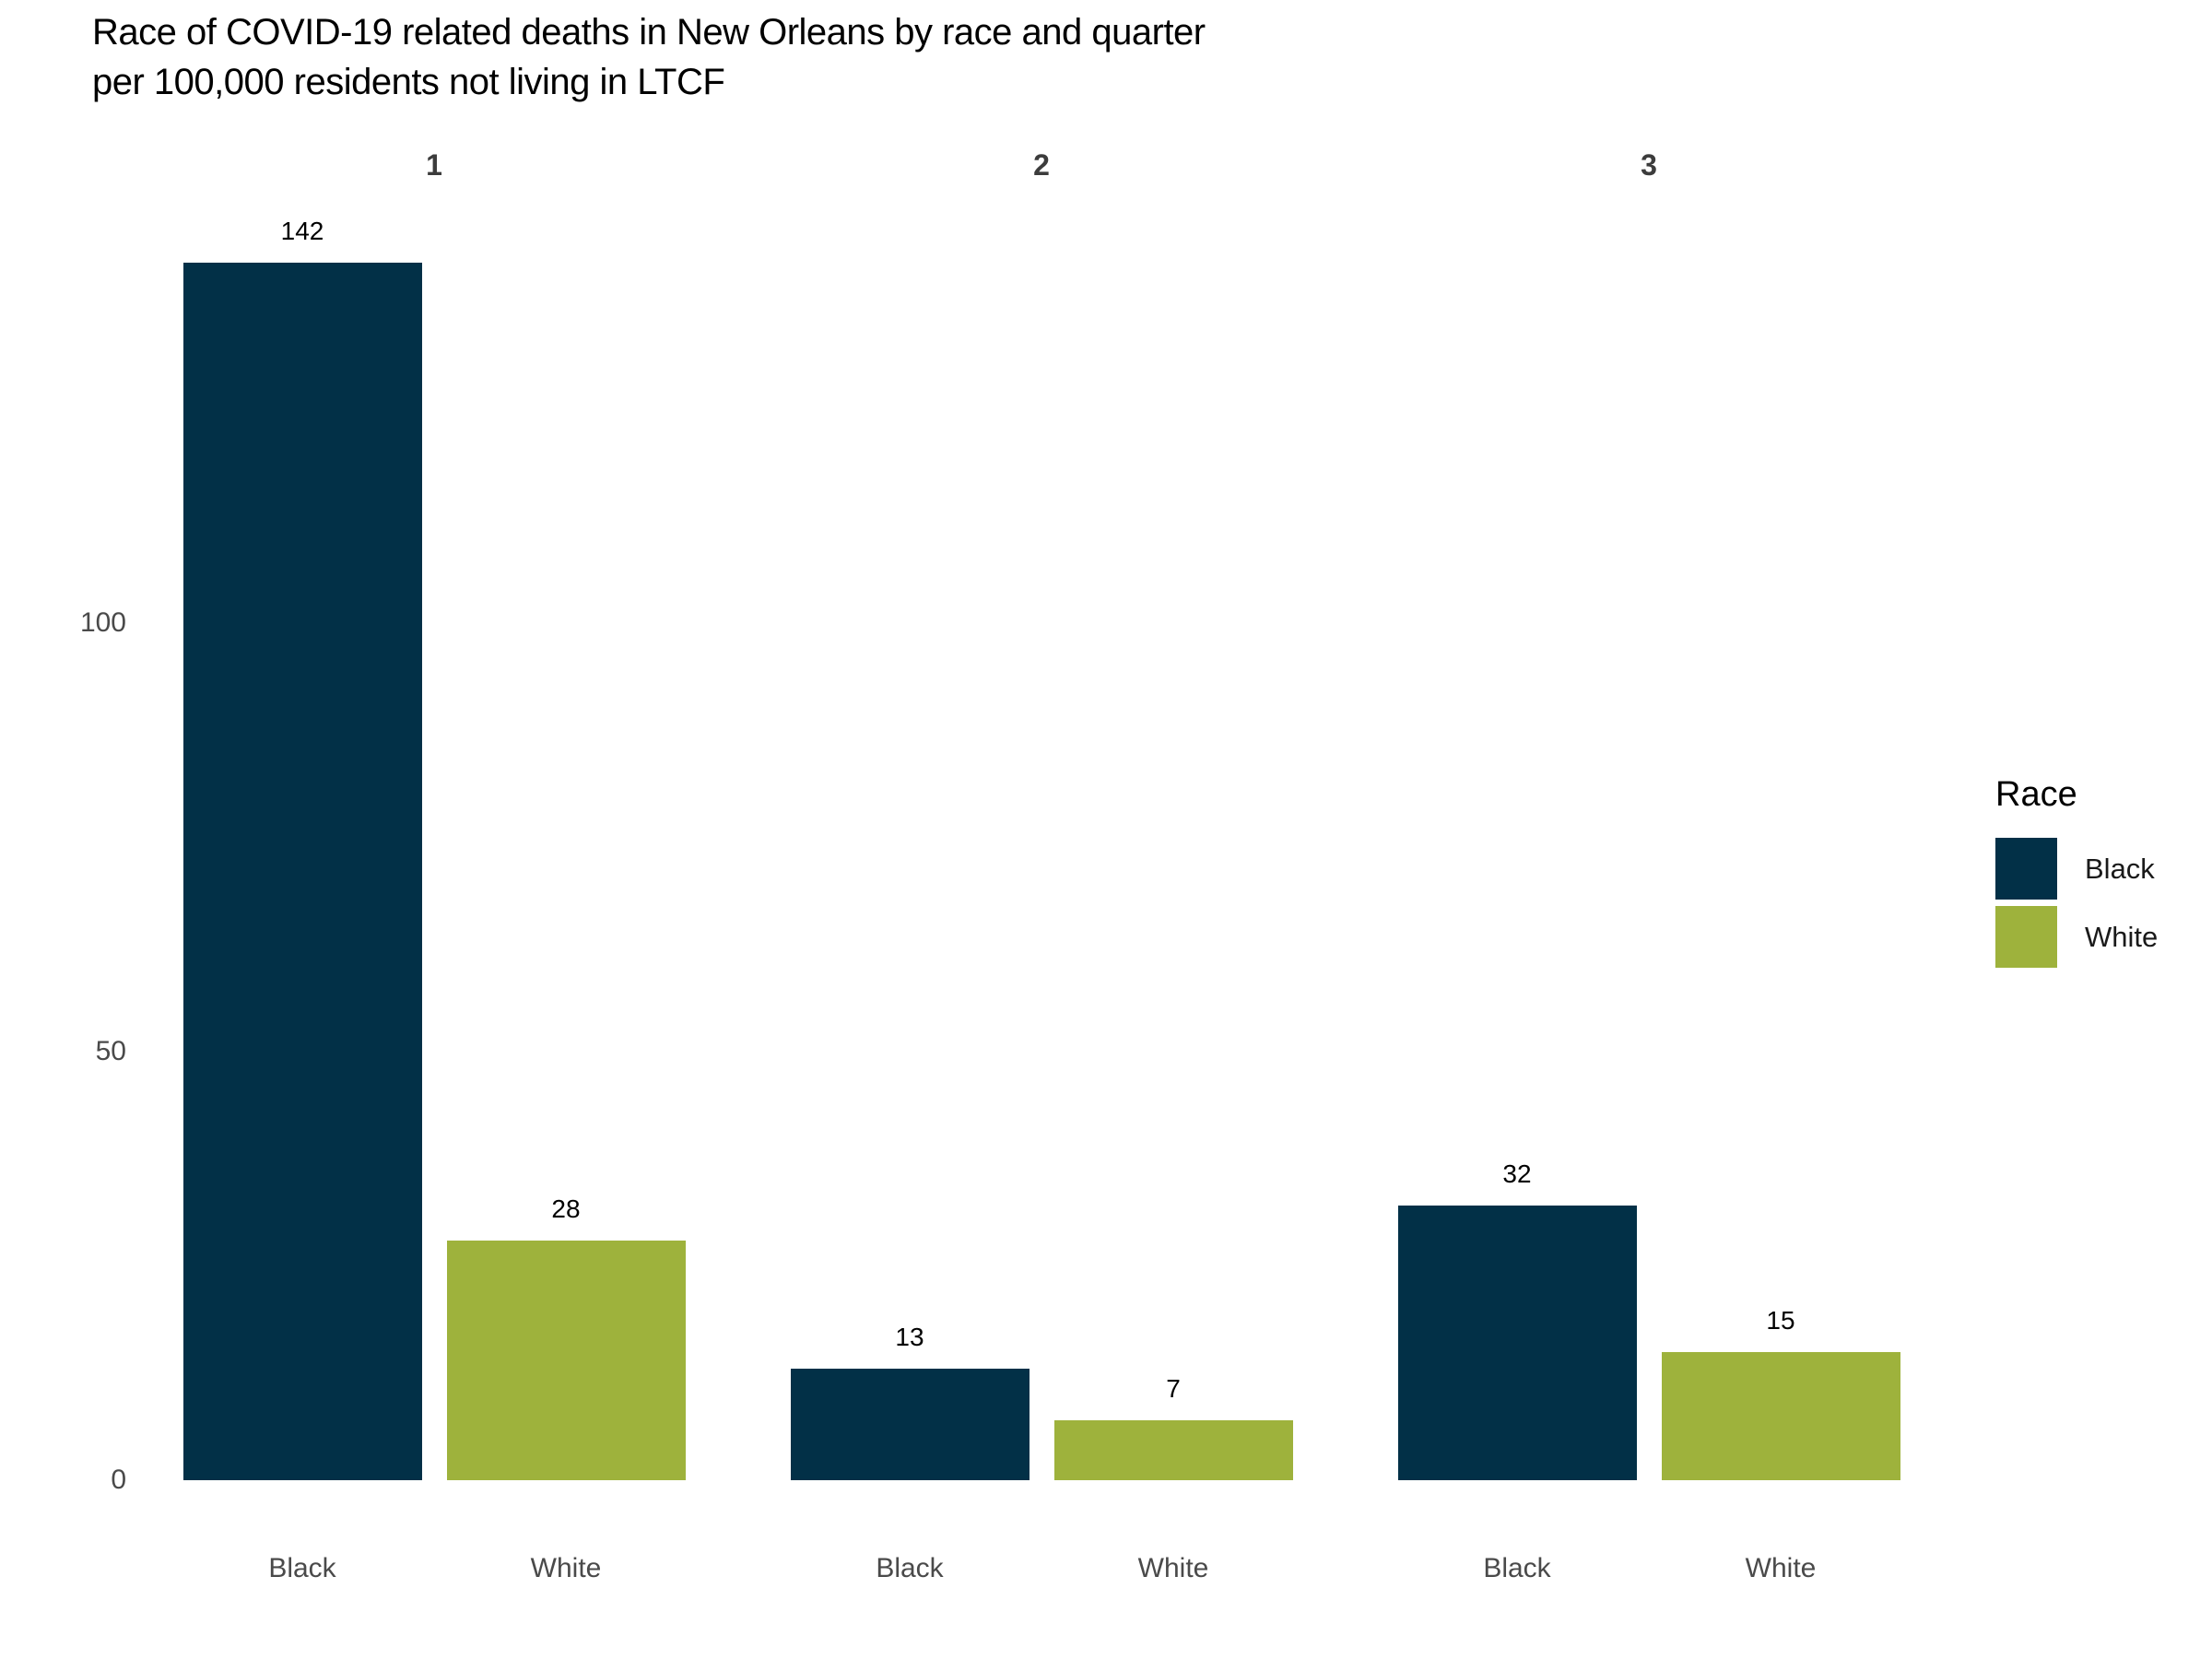 The width and height of the screenshot is (2212, 1659). I want to click on y-tick-label-100: 100, so click(102, 622).